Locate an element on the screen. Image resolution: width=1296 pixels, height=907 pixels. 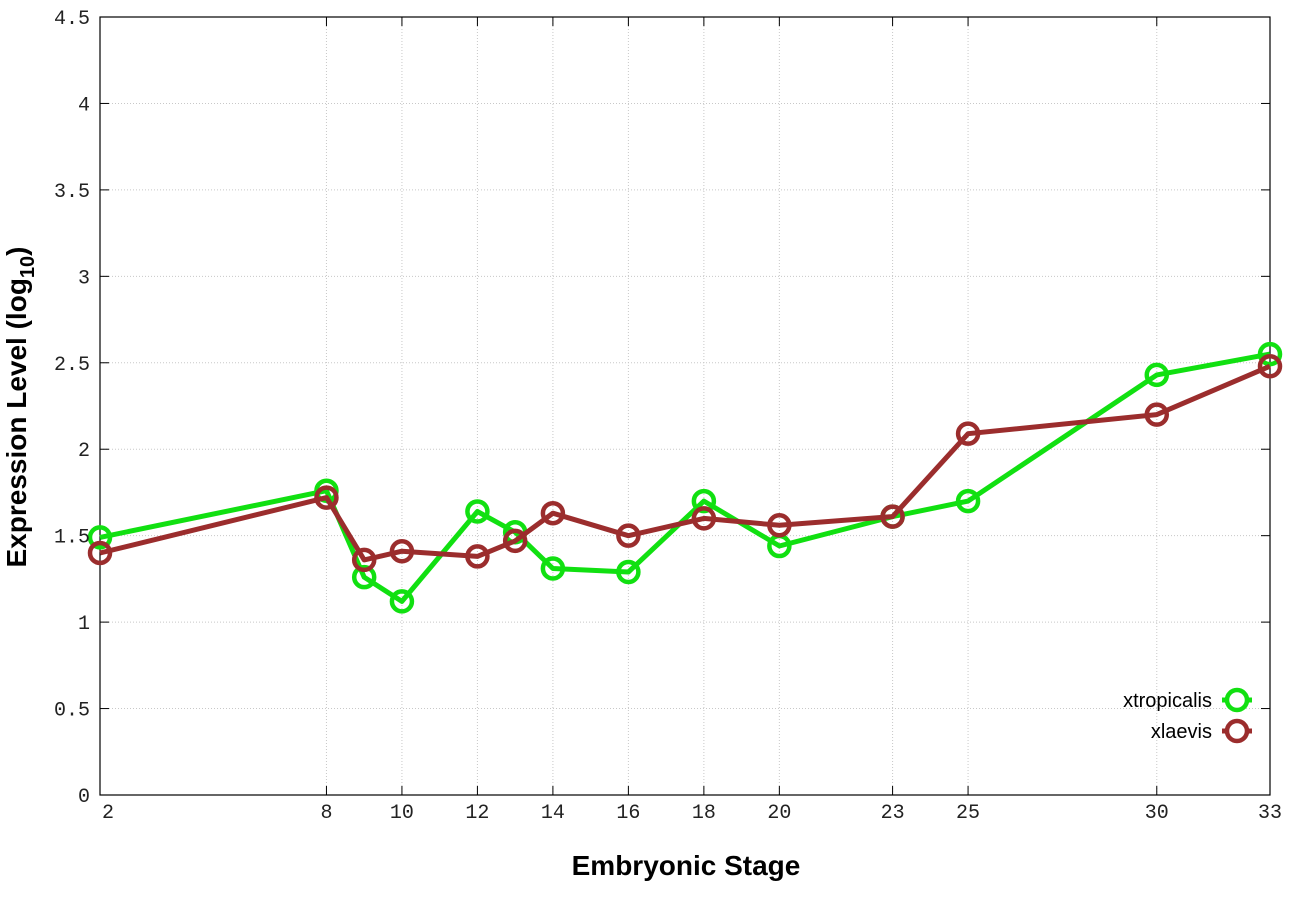
y-tick-label: 0 is located at coordinates (84, 797).